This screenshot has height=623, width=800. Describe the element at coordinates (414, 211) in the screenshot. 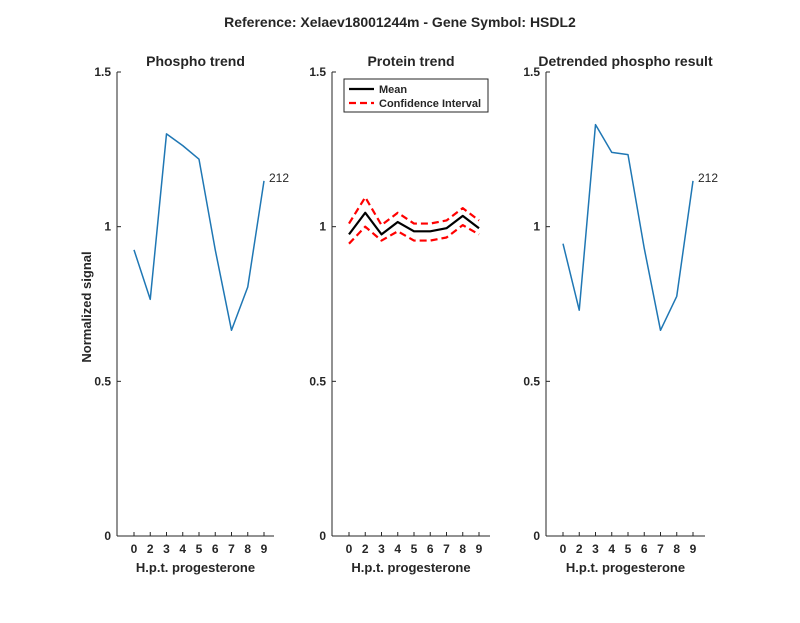

I see `series-line-confidence-interval` at that location.